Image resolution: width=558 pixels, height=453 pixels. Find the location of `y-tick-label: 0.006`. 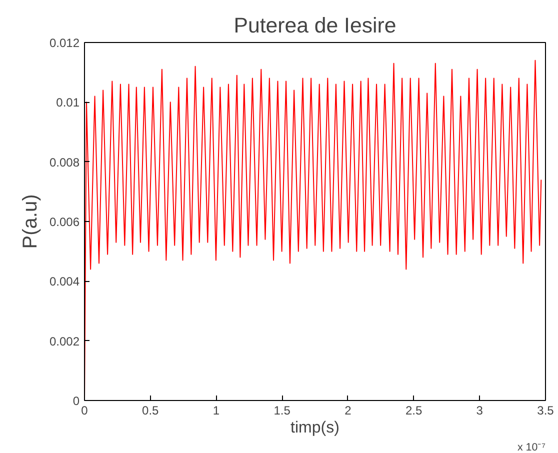

y-tick-label: 0.006 is located at coordinates (64, 222).